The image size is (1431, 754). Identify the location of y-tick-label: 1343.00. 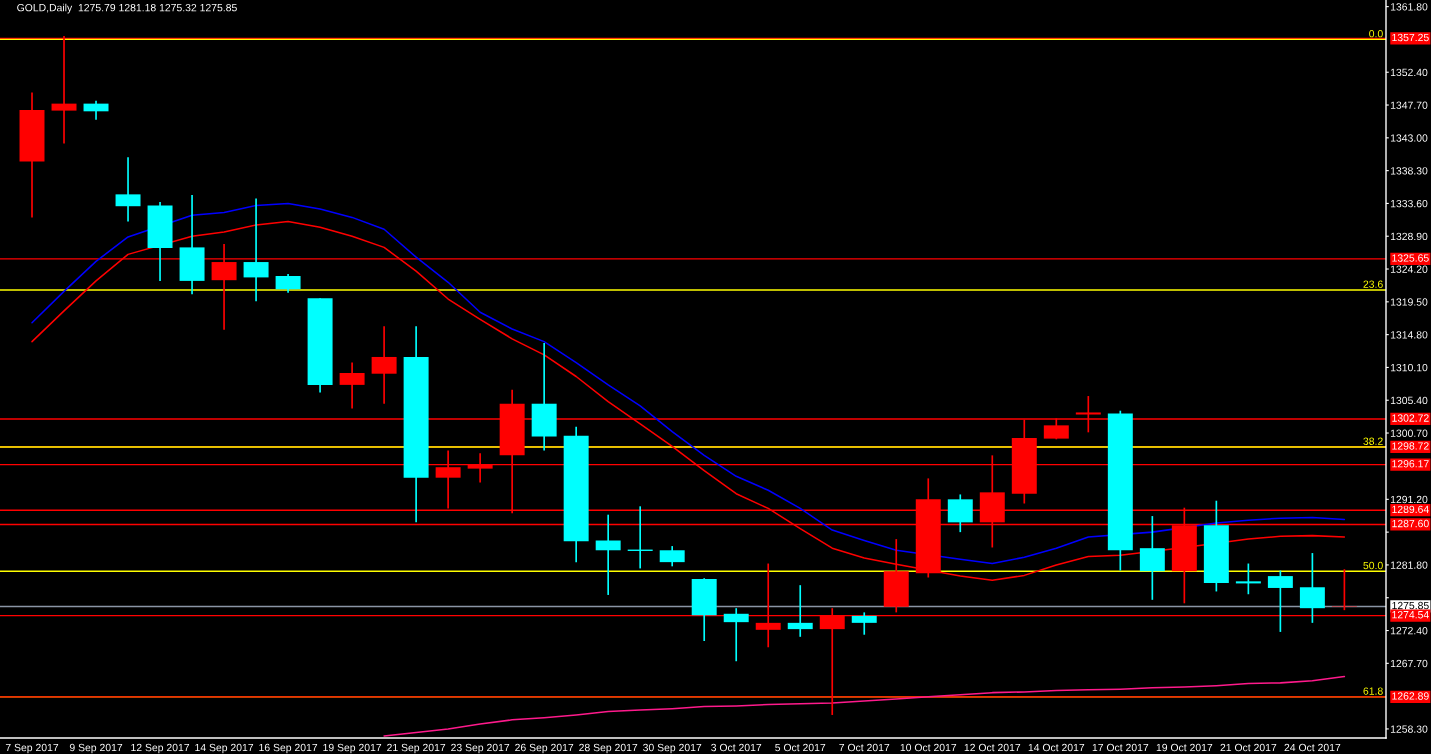
(1409, 138).